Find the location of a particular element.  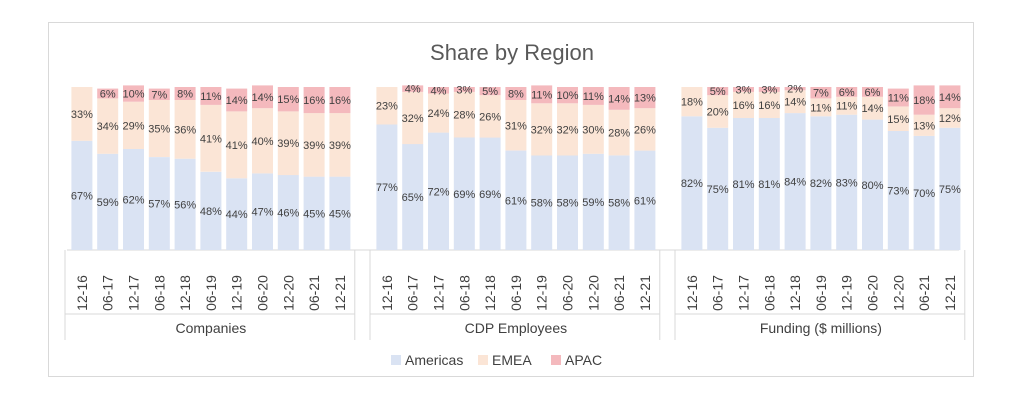

data-label-apac-0-3: 7% is located at coordinates (159, 95).